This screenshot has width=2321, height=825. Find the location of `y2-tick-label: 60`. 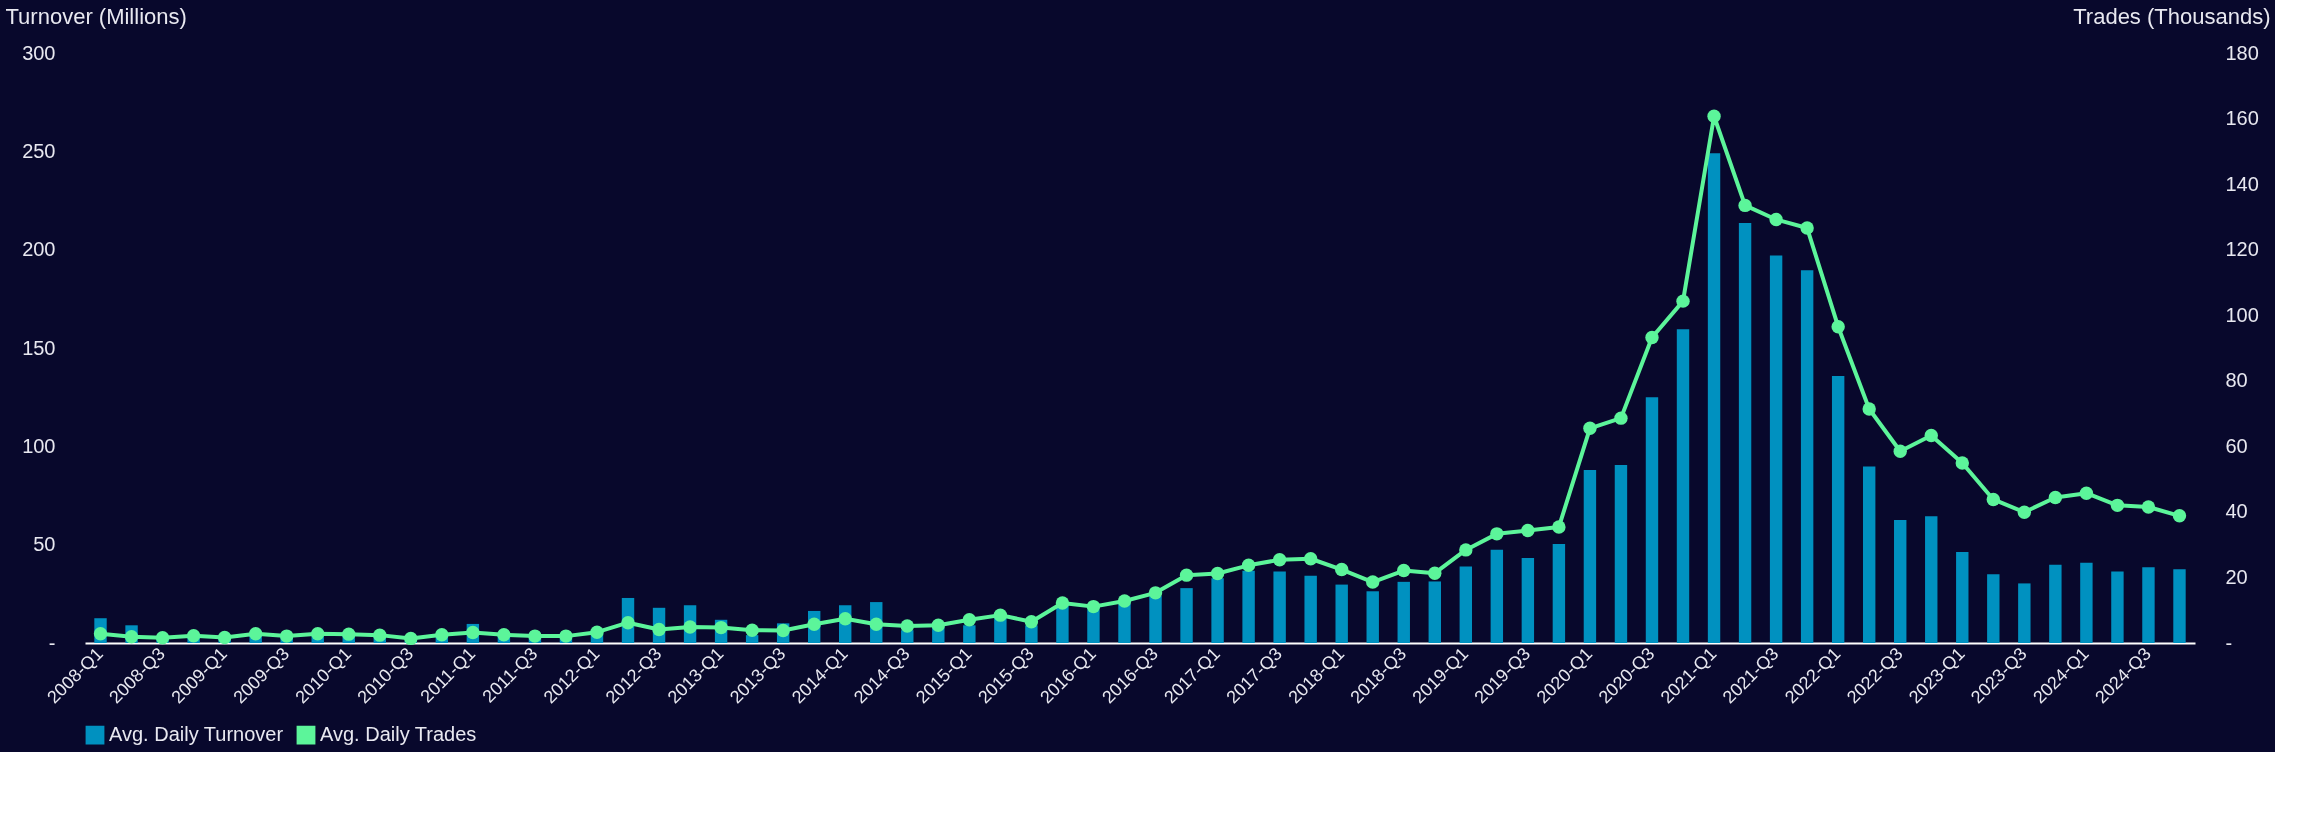

y2-tick-label: 60 is located at coordinates (2236, 445).